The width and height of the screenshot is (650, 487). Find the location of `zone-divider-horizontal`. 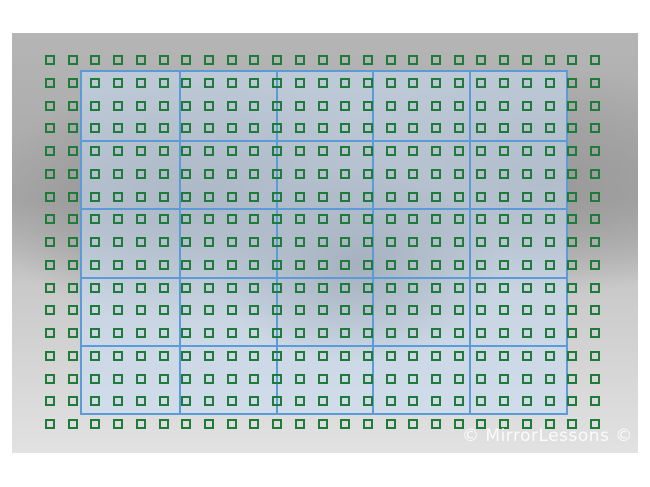

zone-divider-horizontal is located at coordinates (324, 277).